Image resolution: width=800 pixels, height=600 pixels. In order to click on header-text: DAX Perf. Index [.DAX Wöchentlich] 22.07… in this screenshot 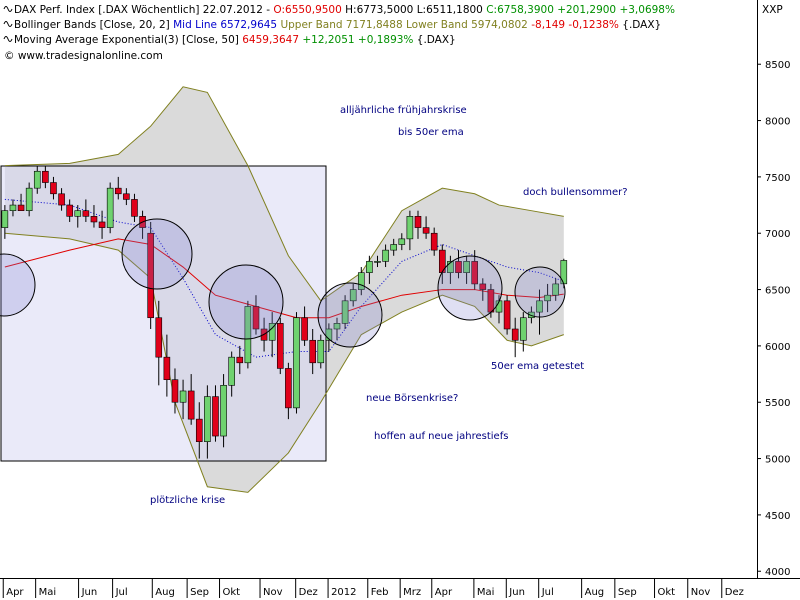, I will do `click(142, 10)`.